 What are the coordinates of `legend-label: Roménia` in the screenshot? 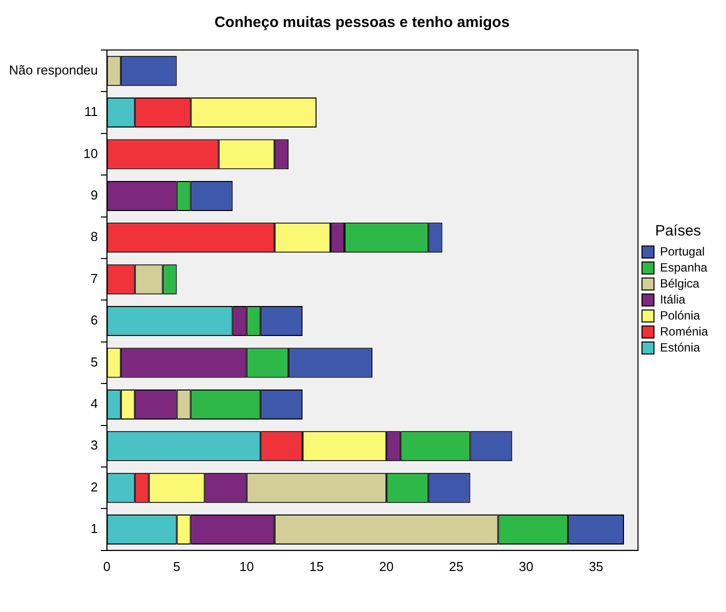 It's located at (684, 331).